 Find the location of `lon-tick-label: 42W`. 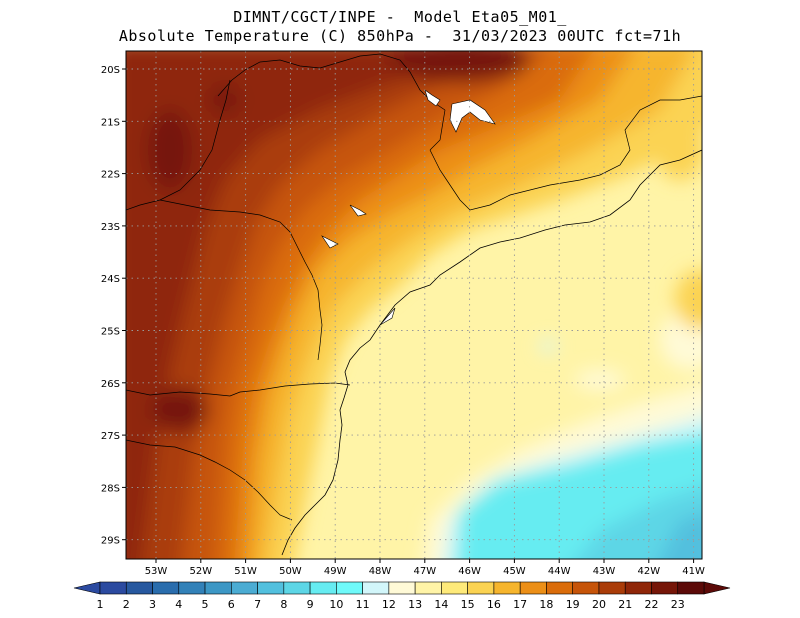

lon-tick-label: 42W is located at coordinates (648, 571).